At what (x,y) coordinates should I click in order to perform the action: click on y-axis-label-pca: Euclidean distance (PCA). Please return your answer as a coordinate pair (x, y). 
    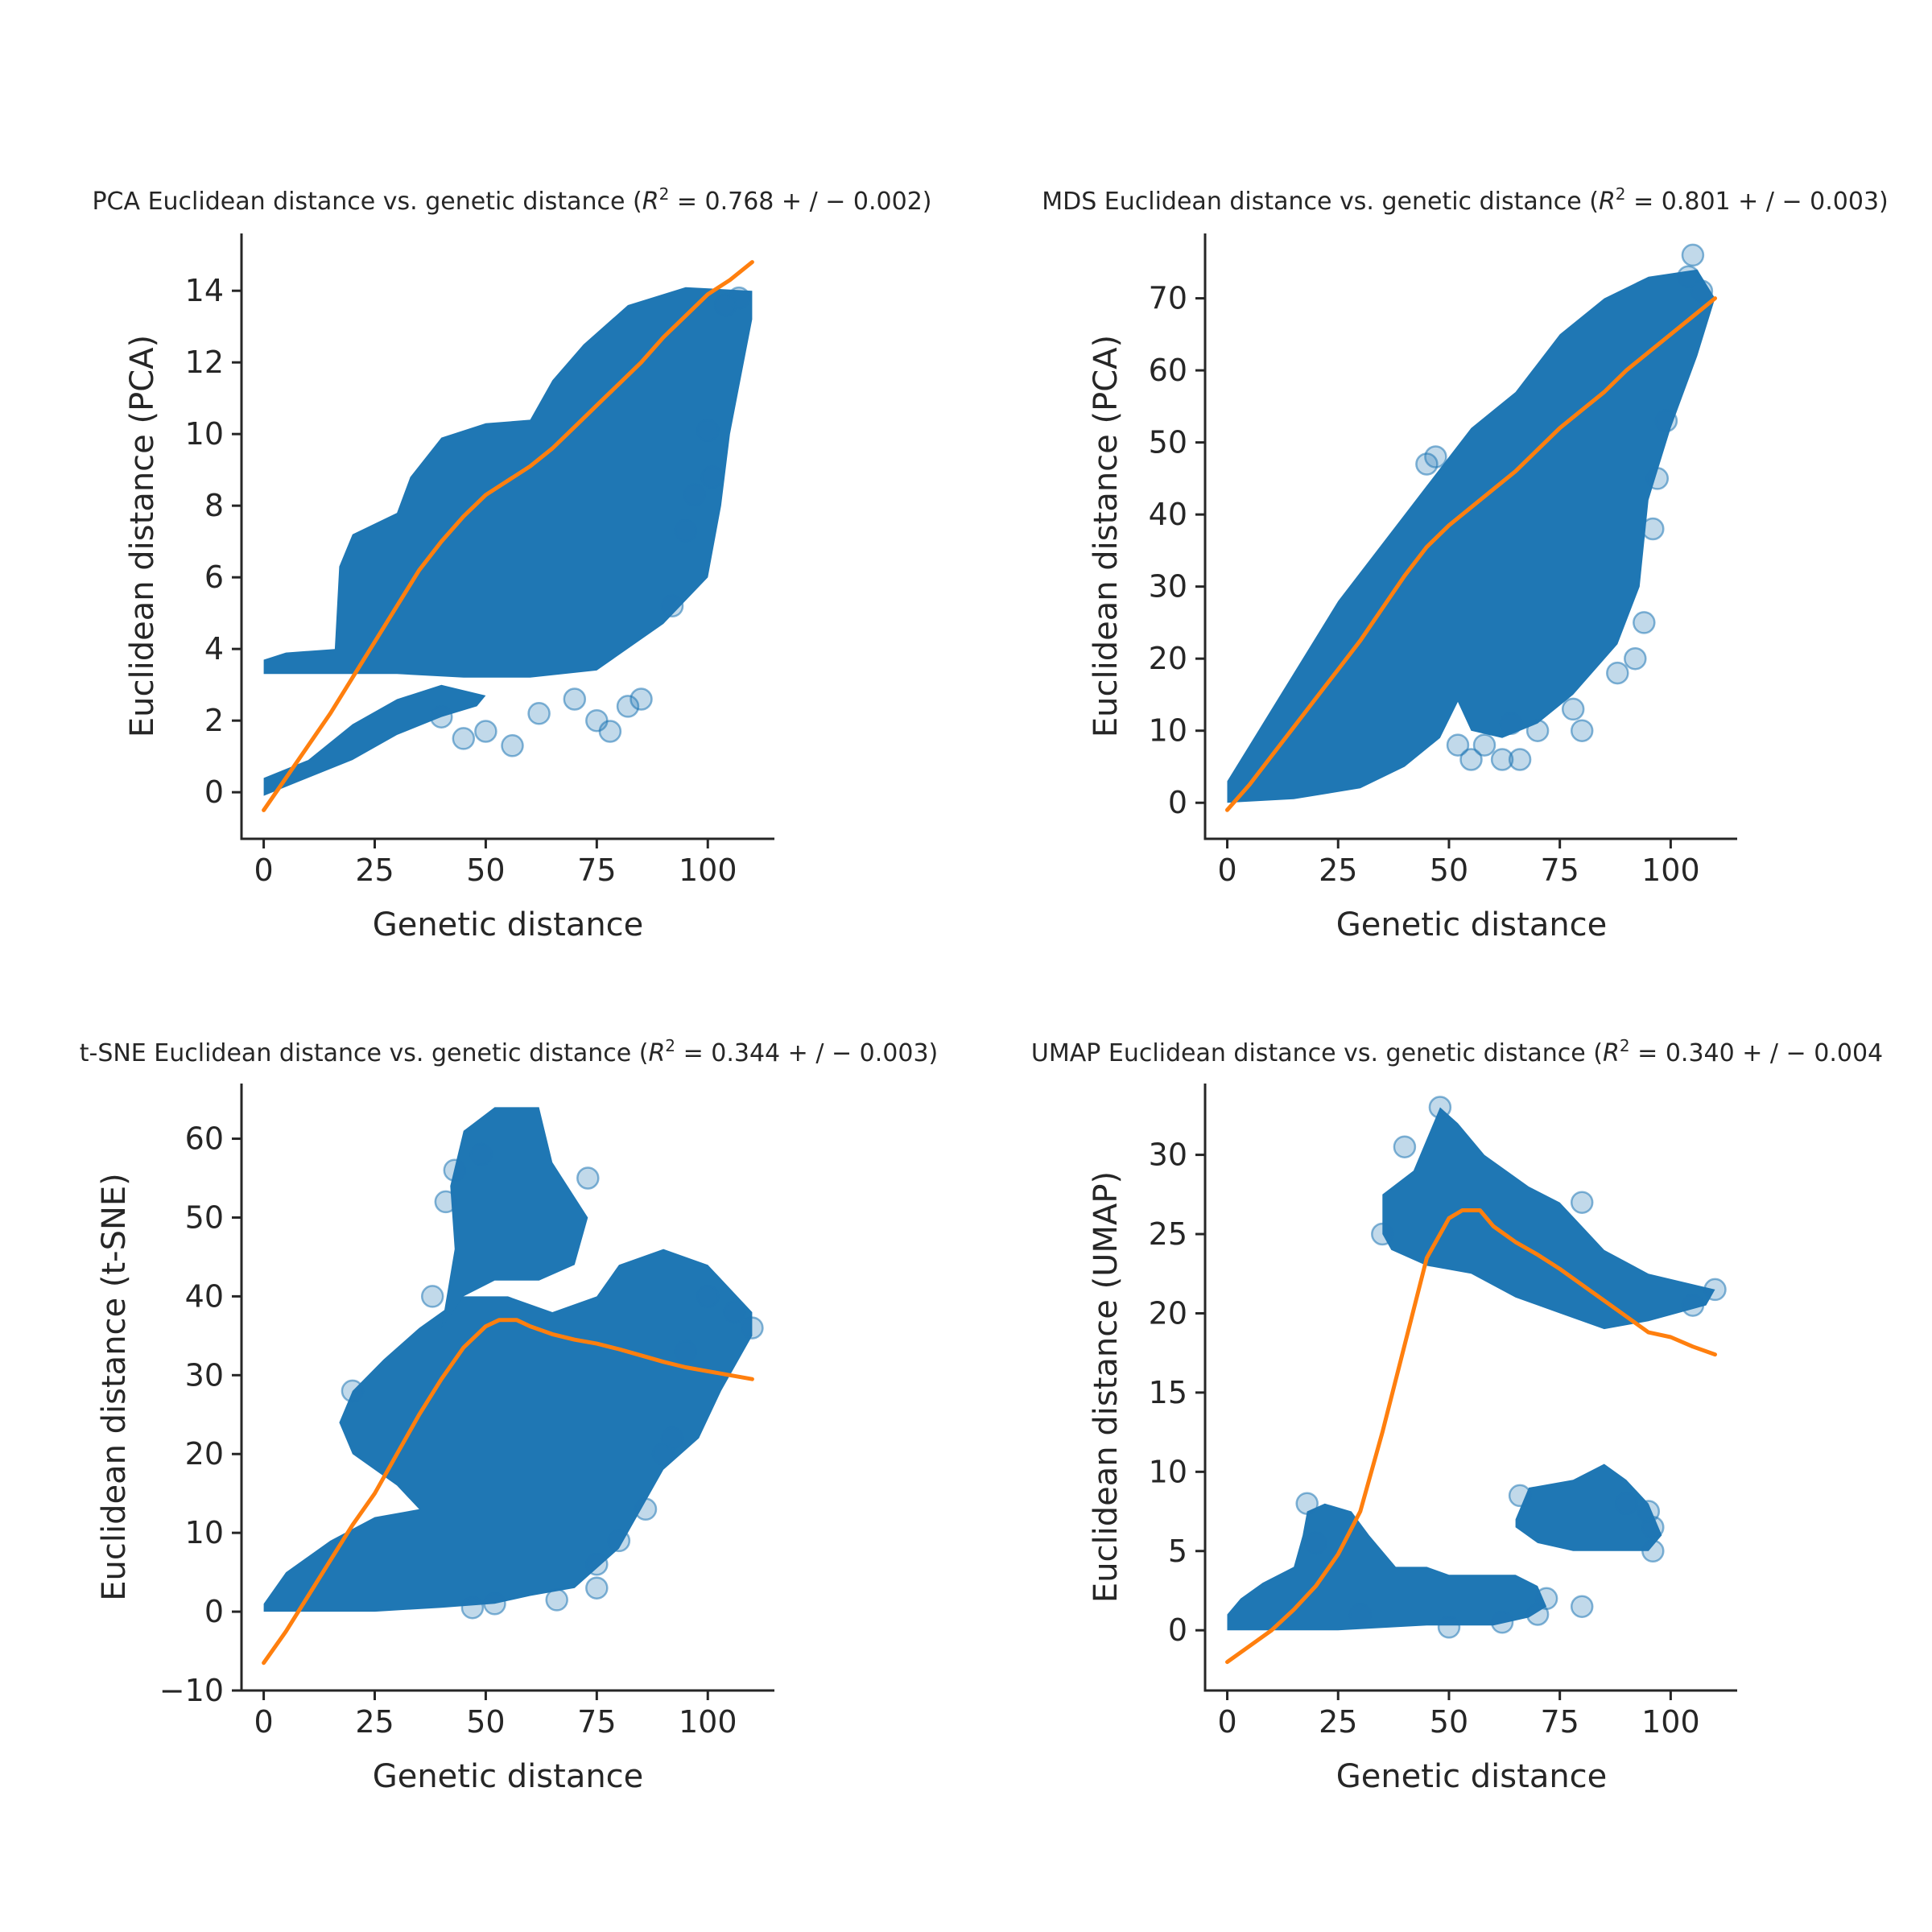
    Looking at the image, I should click on (142, 536).